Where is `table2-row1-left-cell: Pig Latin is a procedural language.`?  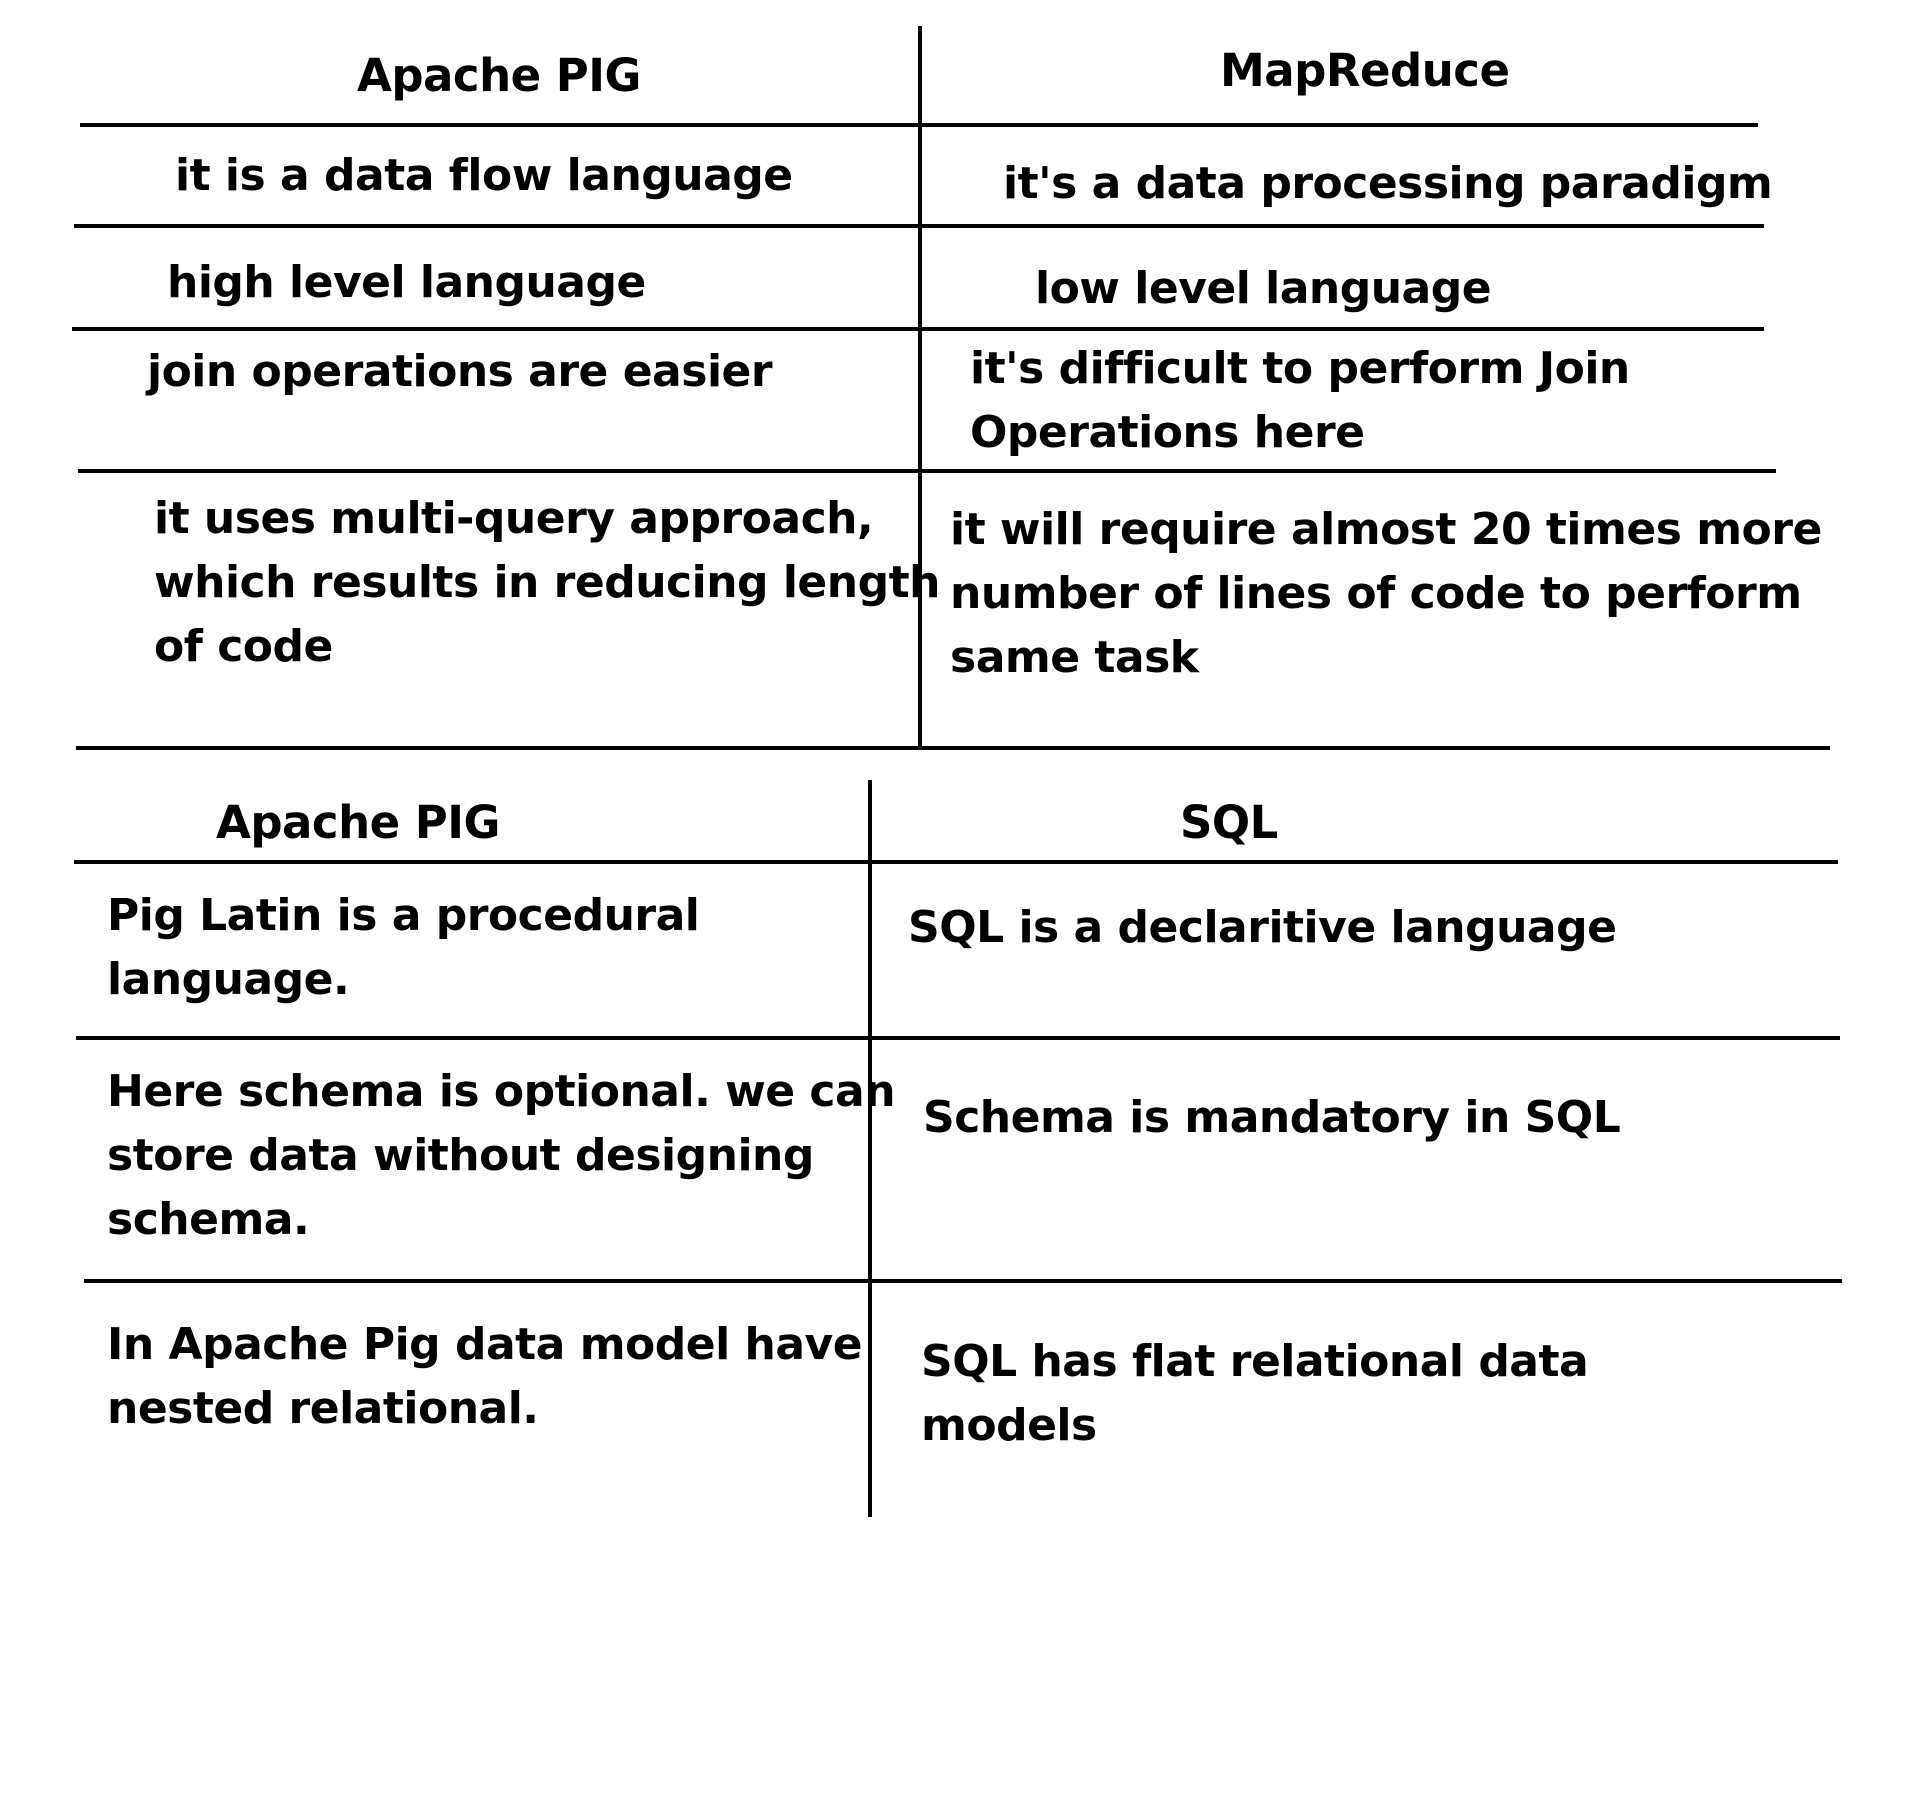 table2-row1-left-cell: Pig Latin is a procedural language. is located at coordinates (403, 947).